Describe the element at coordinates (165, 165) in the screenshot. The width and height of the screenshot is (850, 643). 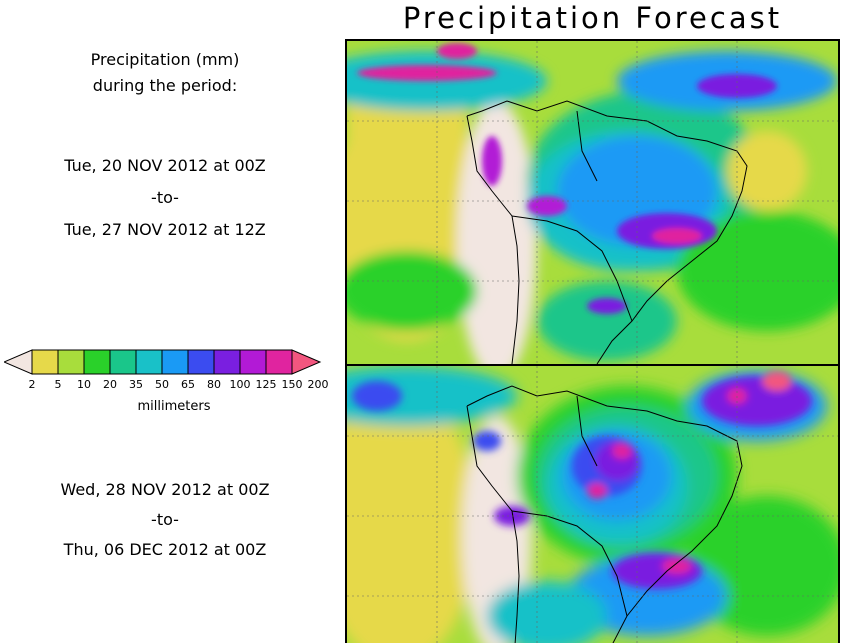
I see `period-1-start: Tue, 20 NOV 2012 at 00Z` at that location.